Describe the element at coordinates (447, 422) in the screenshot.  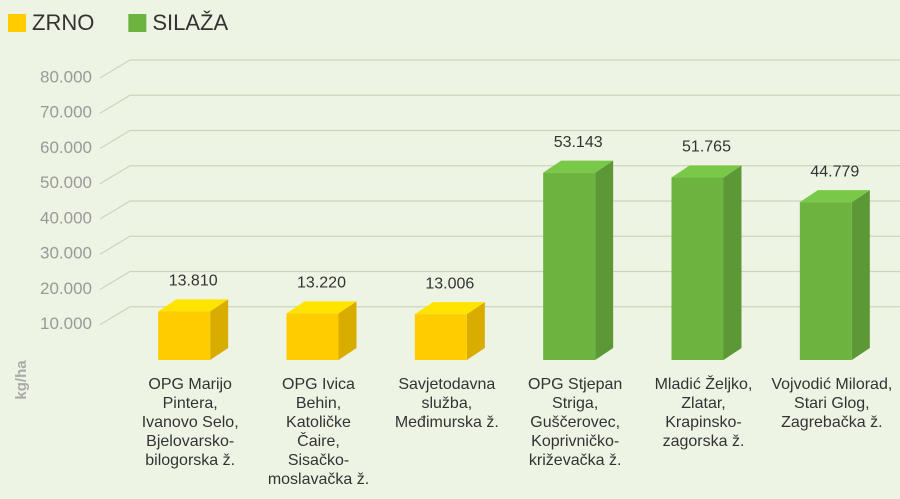
I see `x-tick-label: Međimurska ž.` at that location.